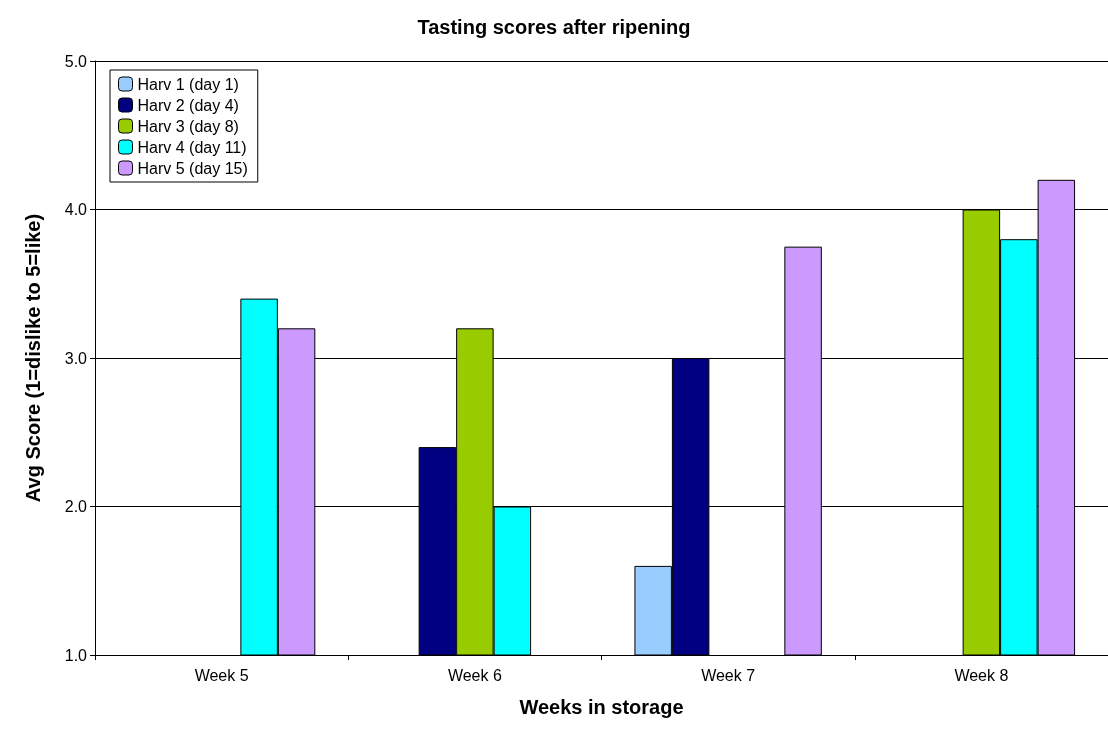 The height and width of the screenshot is (744, 1108). I want to click on legend-label: Harv 1 (day 1), so click(188, 84).